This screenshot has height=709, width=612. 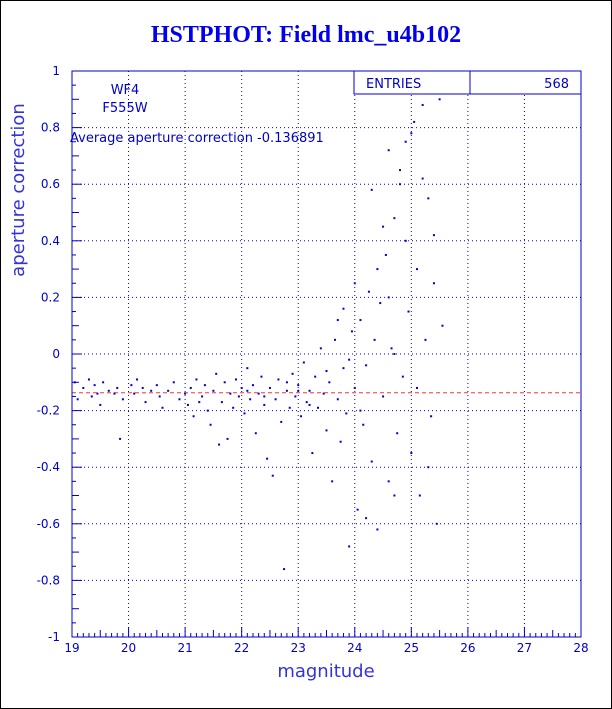 I want to click on entries-label: ENTRIES, so click(x=393, y=84).